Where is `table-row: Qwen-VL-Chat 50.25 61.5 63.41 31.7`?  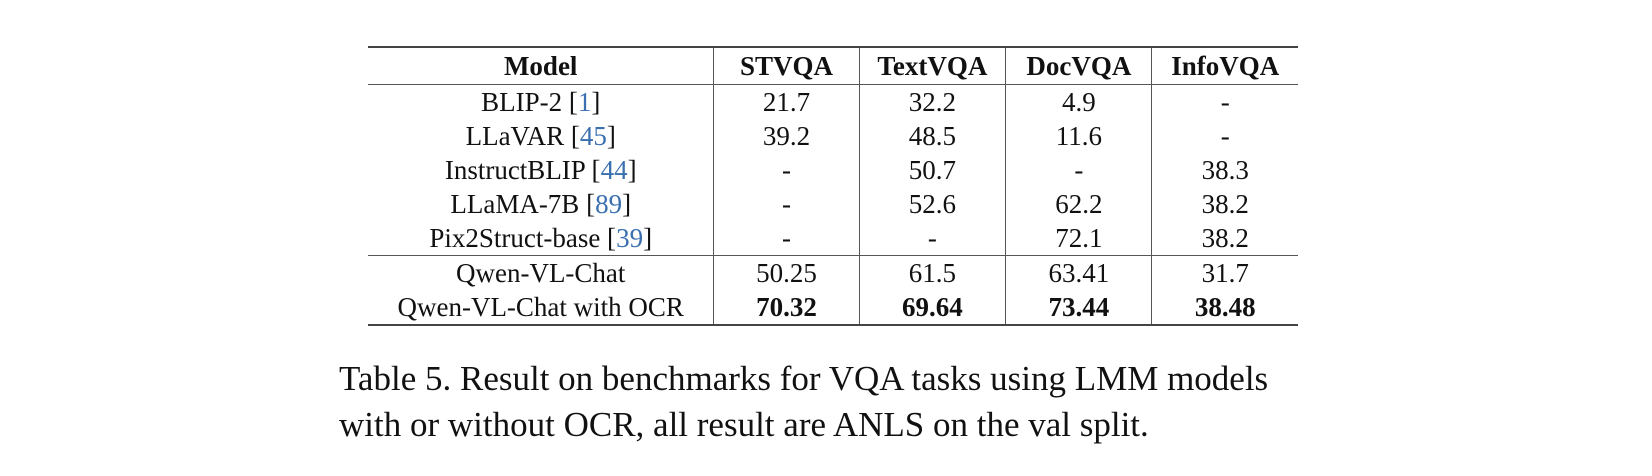 table-row: Qwen-VL-Chat 50.25 61.5 63.41 31.7 is located at coordinates (833, 272).